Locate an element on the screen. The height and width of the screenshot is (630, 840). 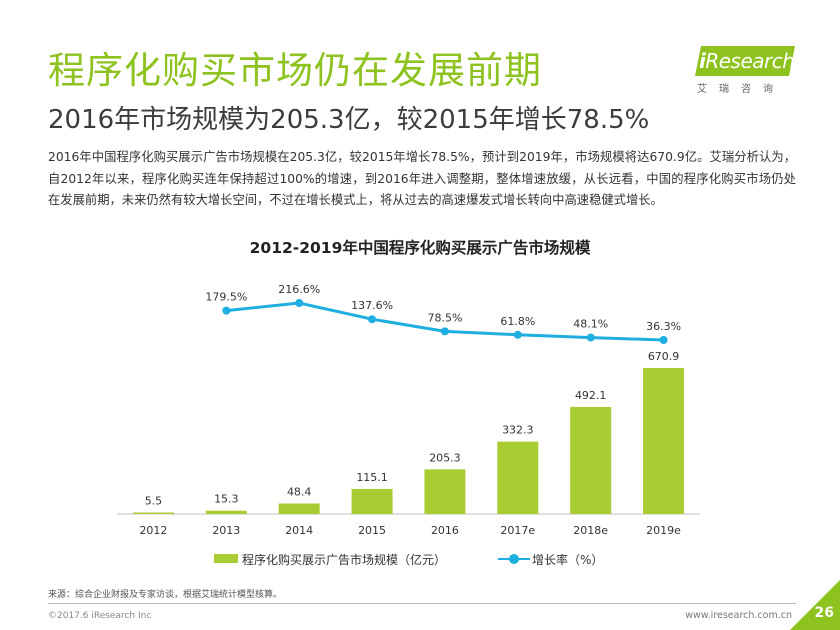
source-note: 来源：综合企业财报及专家访谈，根据艾瑞统计模型核算。 is located at coordinates (165, 595).